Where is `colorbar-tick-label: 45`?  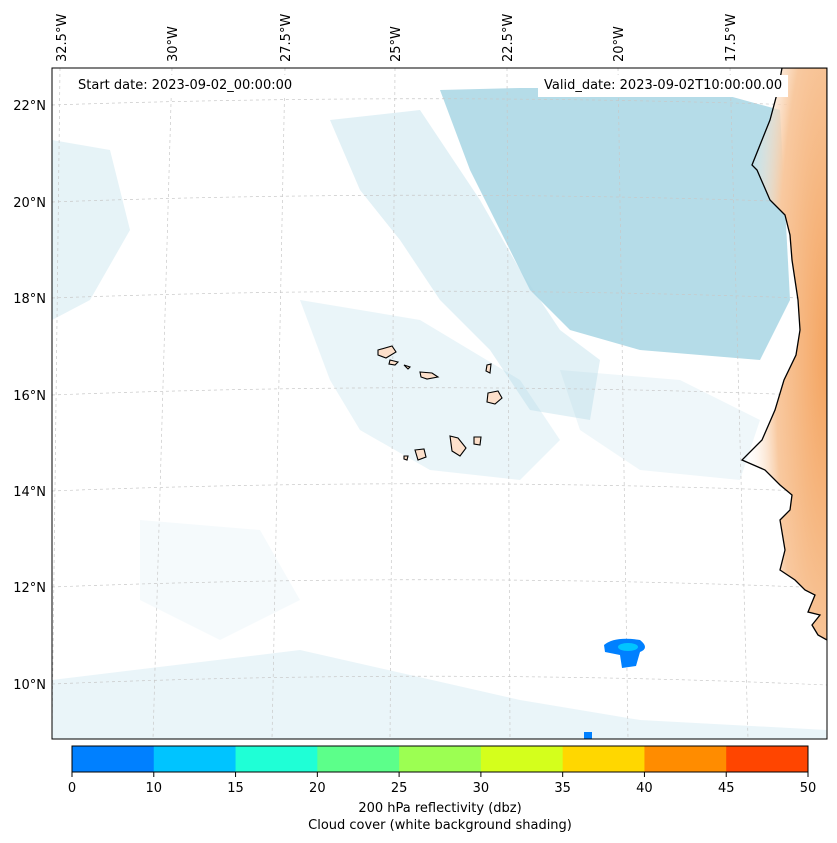 colorbar-tick-label: 45 is located at coordinates (726, 788).